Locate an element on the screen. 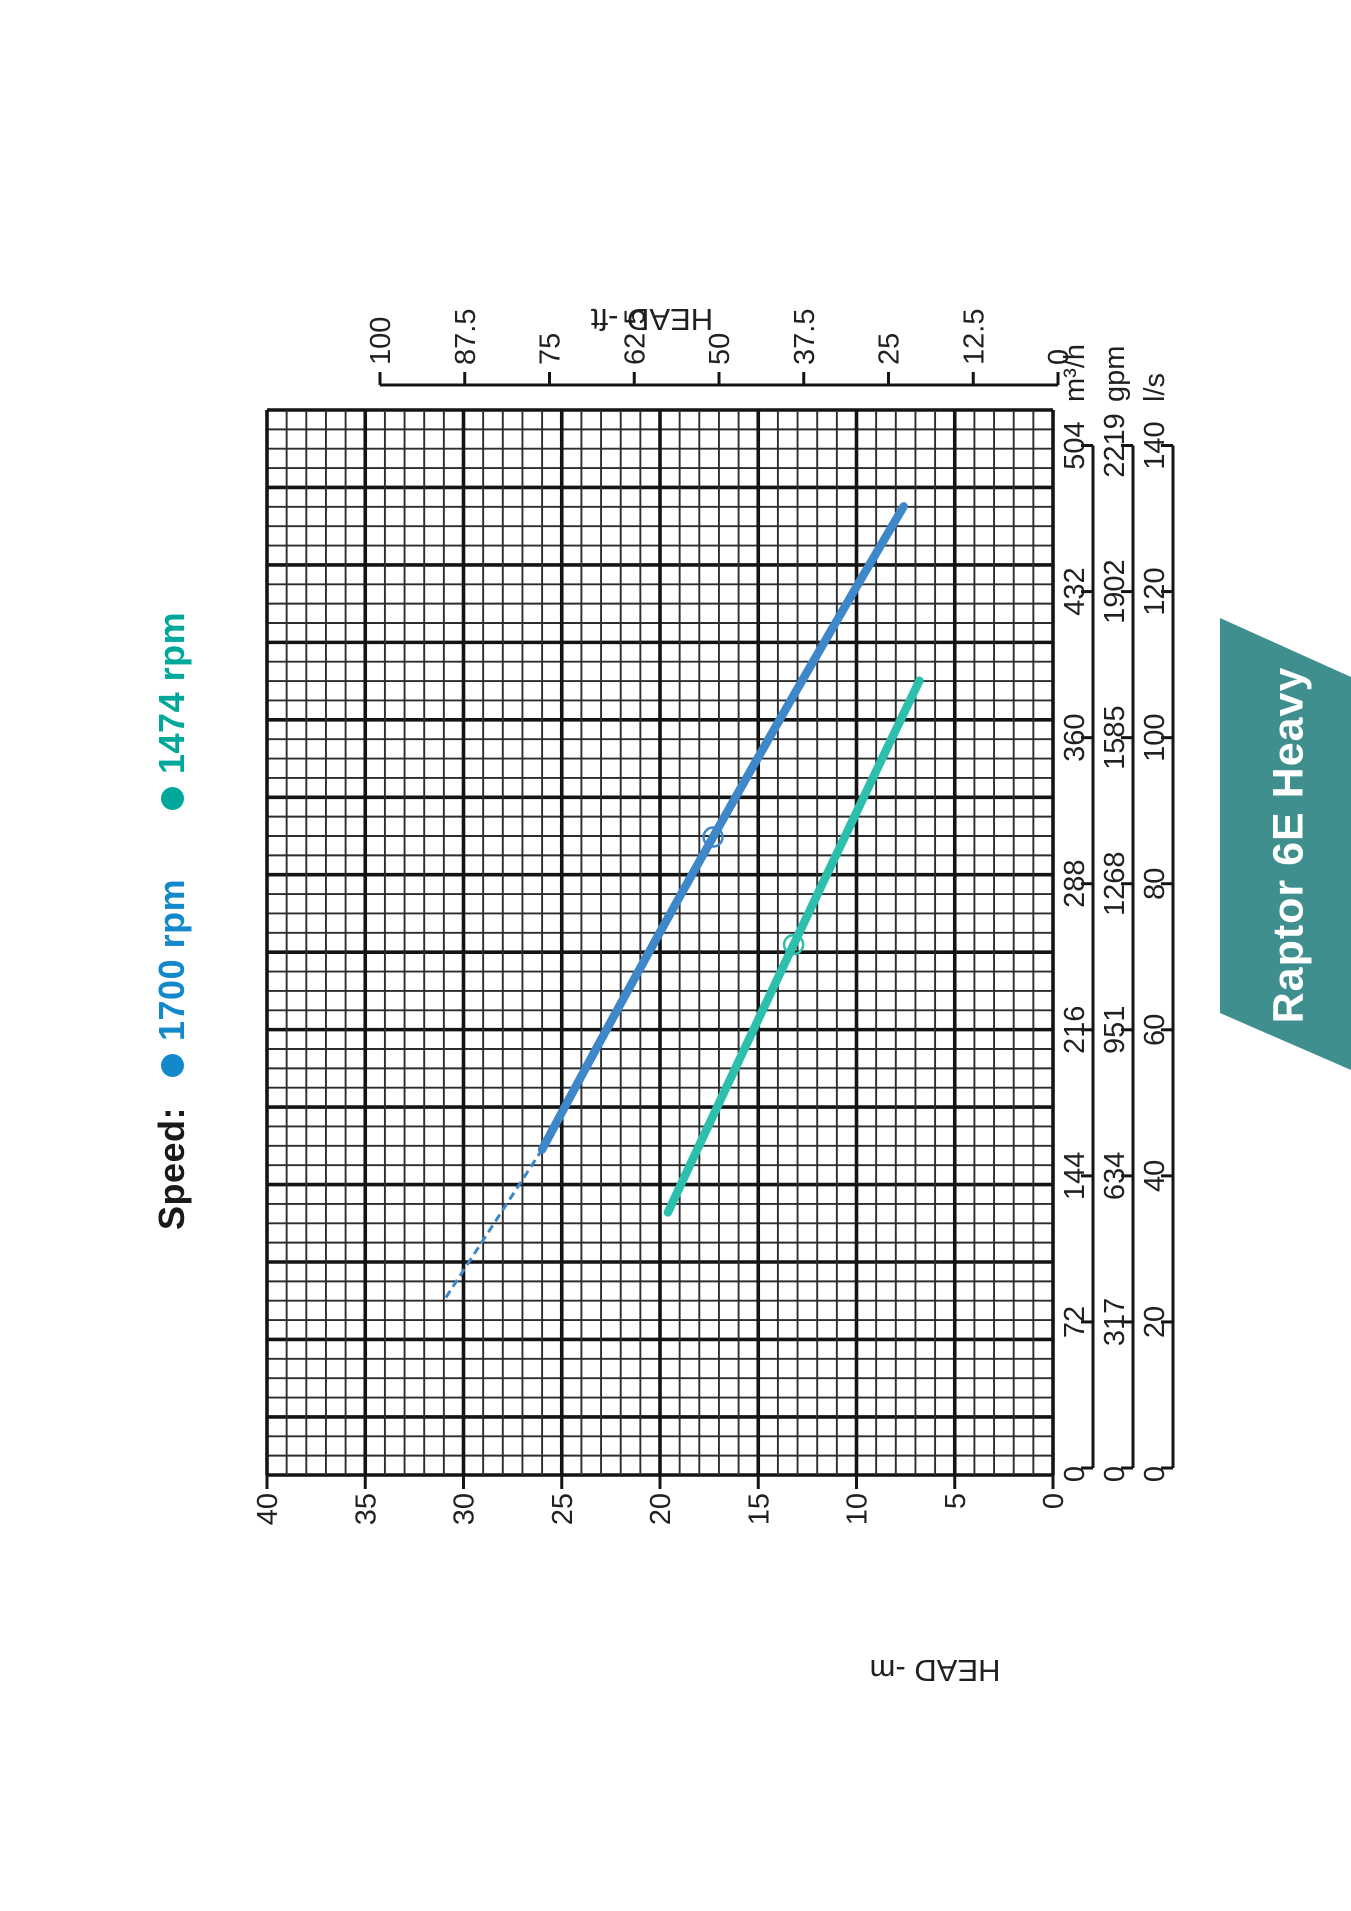 The image size is (1351, 1911). svg-text: 634 is located at coordinates (1115, 1176).